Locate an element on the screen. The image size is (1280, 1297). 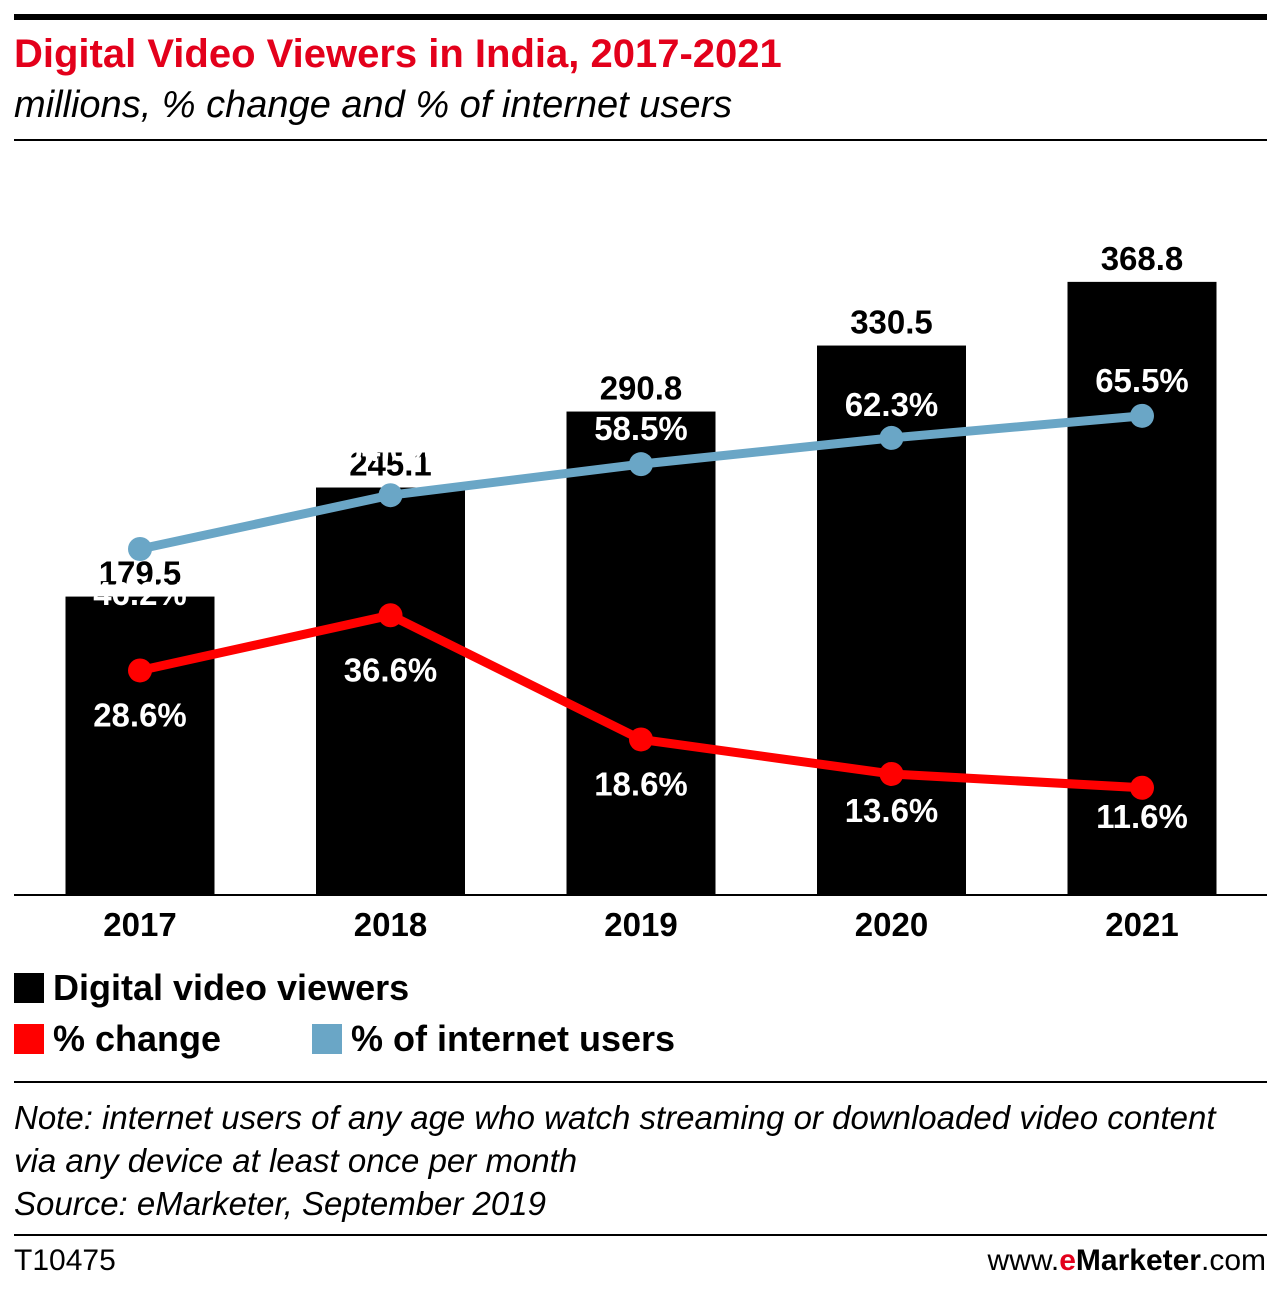
legend-swatch-viewers is located at coordinates (29, 988).